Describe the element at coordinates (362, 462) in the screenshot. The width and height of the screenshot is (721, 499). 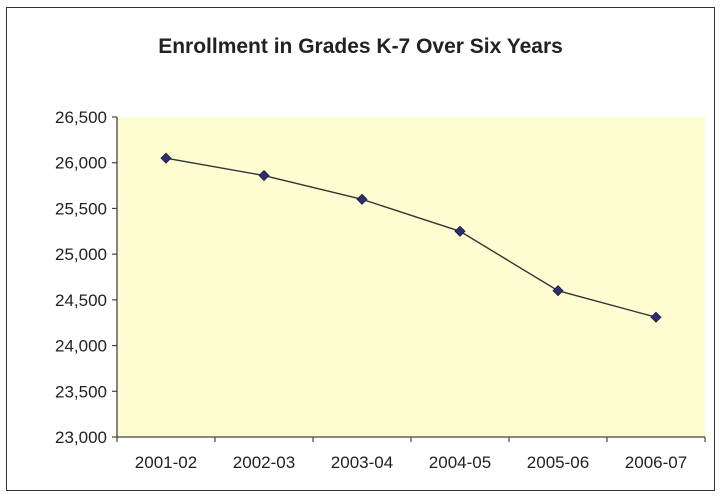
I see `x-tick-label: 2003-04` at that location.